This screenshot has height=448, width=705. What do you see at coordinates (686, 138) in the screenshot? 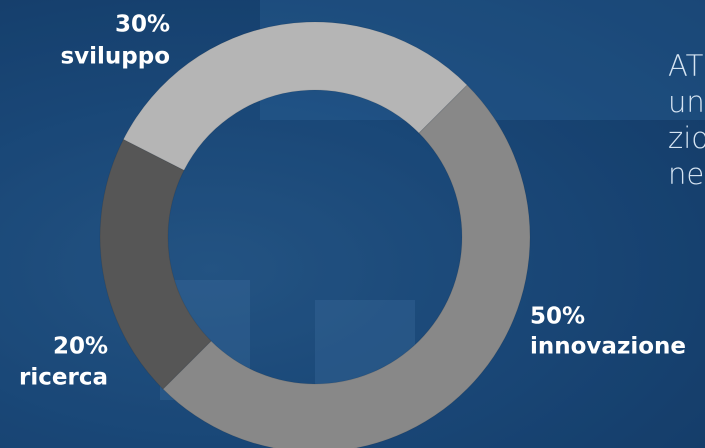
I see `side-text: zio` at bounding box center [686, 138].